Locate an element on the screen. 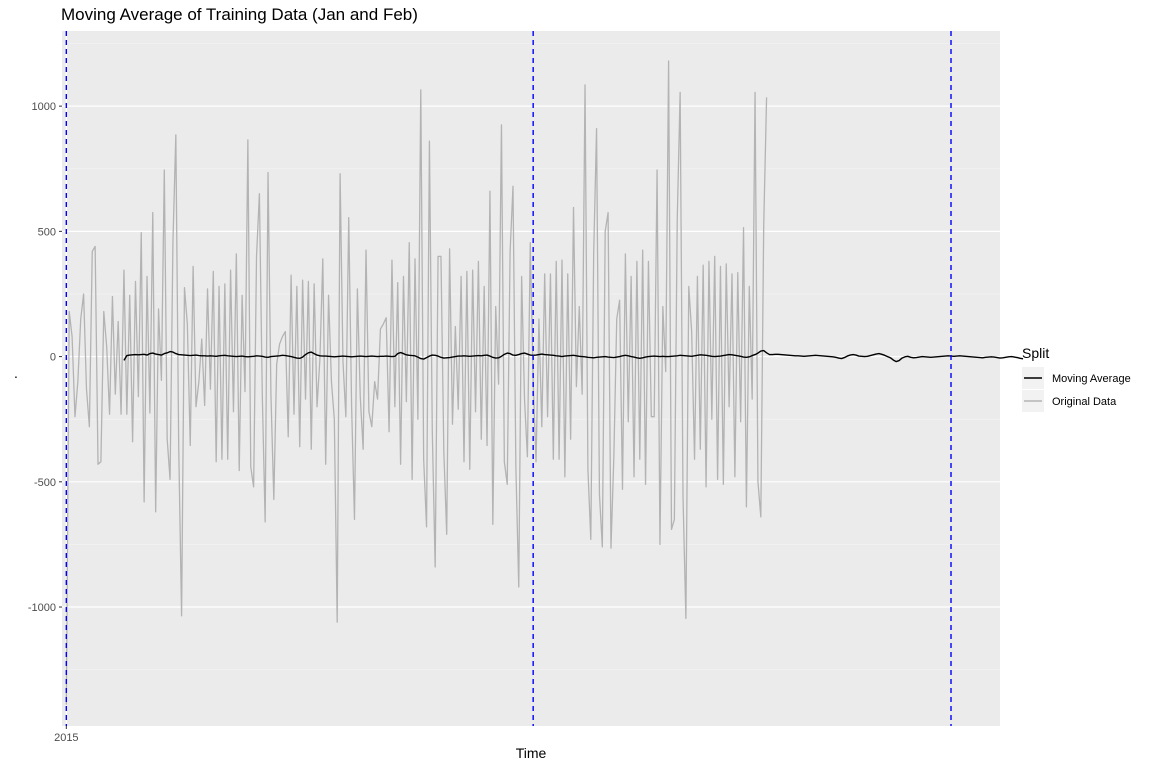 The image size is (1152, 768). y-tick-label: -500 is located at coordinates (45, 483).